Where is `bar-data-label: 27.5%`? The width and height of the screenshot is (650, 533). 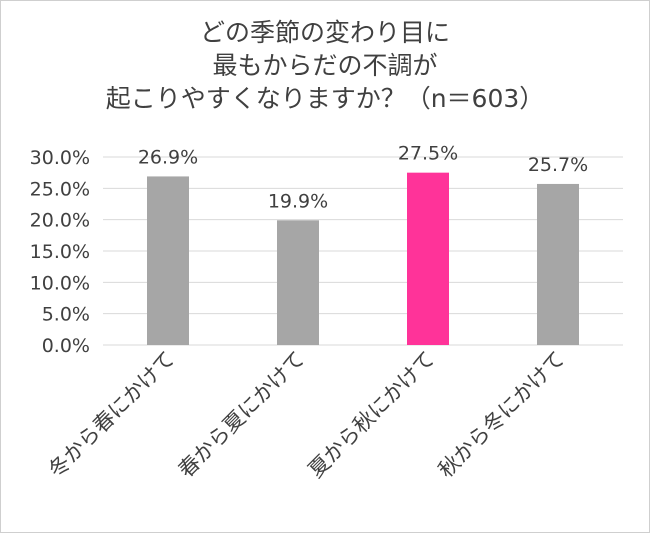
bar-data-label: 27.5% is located at coordinates (428, 154).